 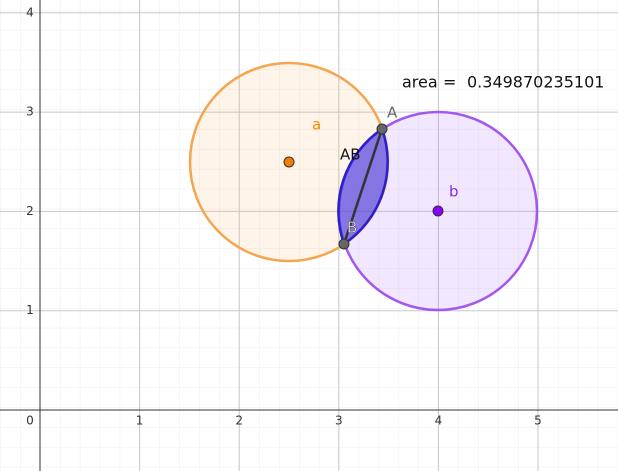 I want to click on segment-label: AB, so click(x=350, y=155).